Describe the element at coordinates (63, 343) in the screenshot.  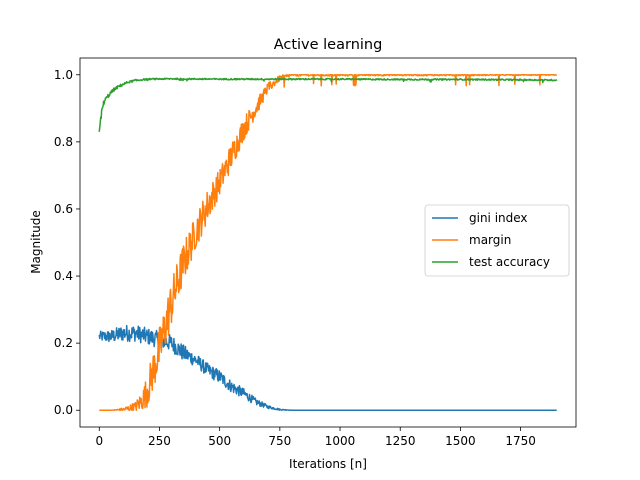
I see `y-tick-label: 0.2` at that location.